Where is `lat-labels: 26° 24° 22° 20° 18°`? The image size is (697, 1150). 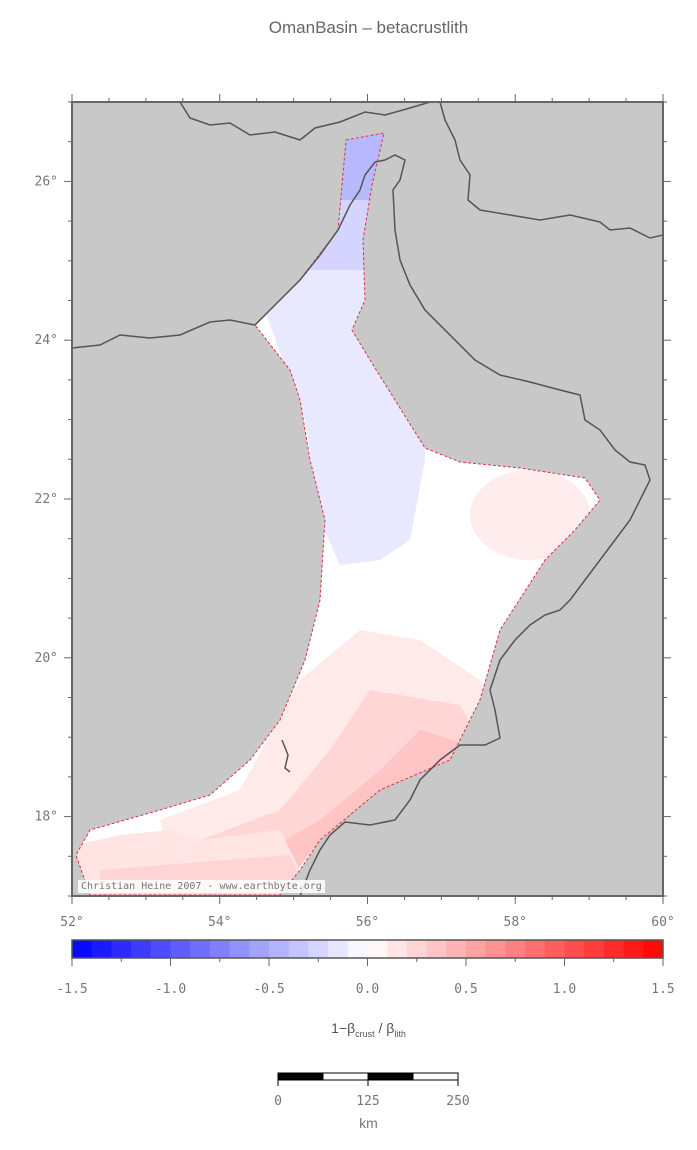 lat-labels: 26° 24° 22° 20° 18° is located at coordinates (46, 499).